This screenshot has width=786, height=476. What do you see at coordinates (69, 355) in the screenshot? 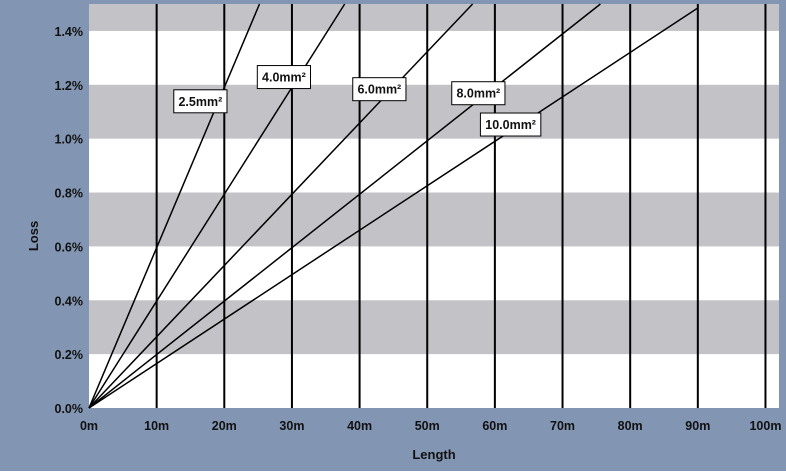
I see `y-tick-label: 0.2%` at bounding box center [69, 355].